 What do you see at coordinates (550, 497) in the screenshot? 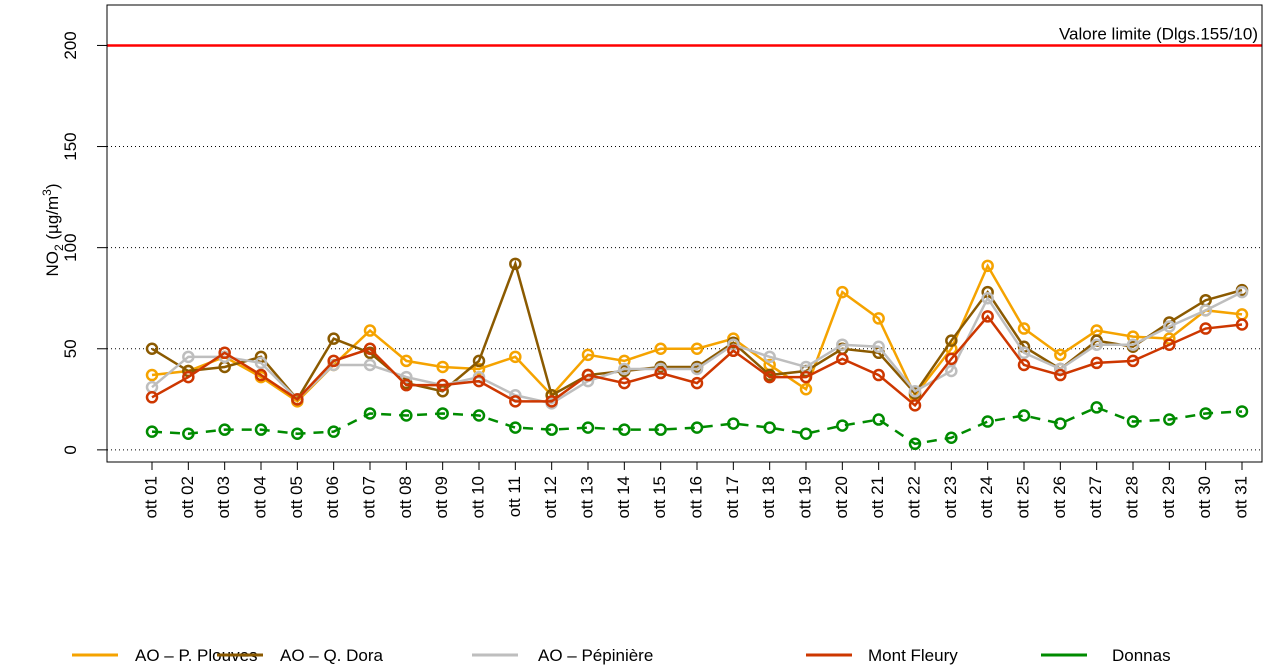
I see `x-tick-label: ott 12` at bounding box center [550, 497].